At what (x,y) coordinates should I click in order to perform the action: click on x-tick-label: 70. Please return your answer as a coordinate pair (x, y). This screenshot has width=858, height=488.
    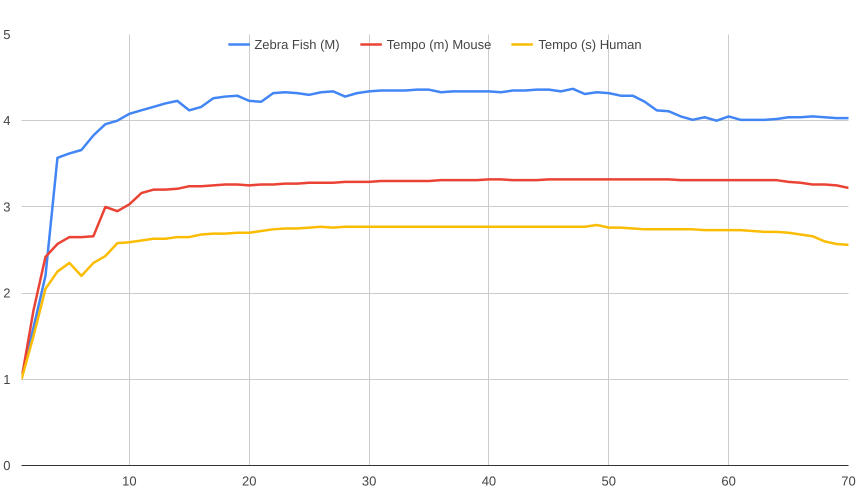
    Looking at the image, I should click on (848, 481).